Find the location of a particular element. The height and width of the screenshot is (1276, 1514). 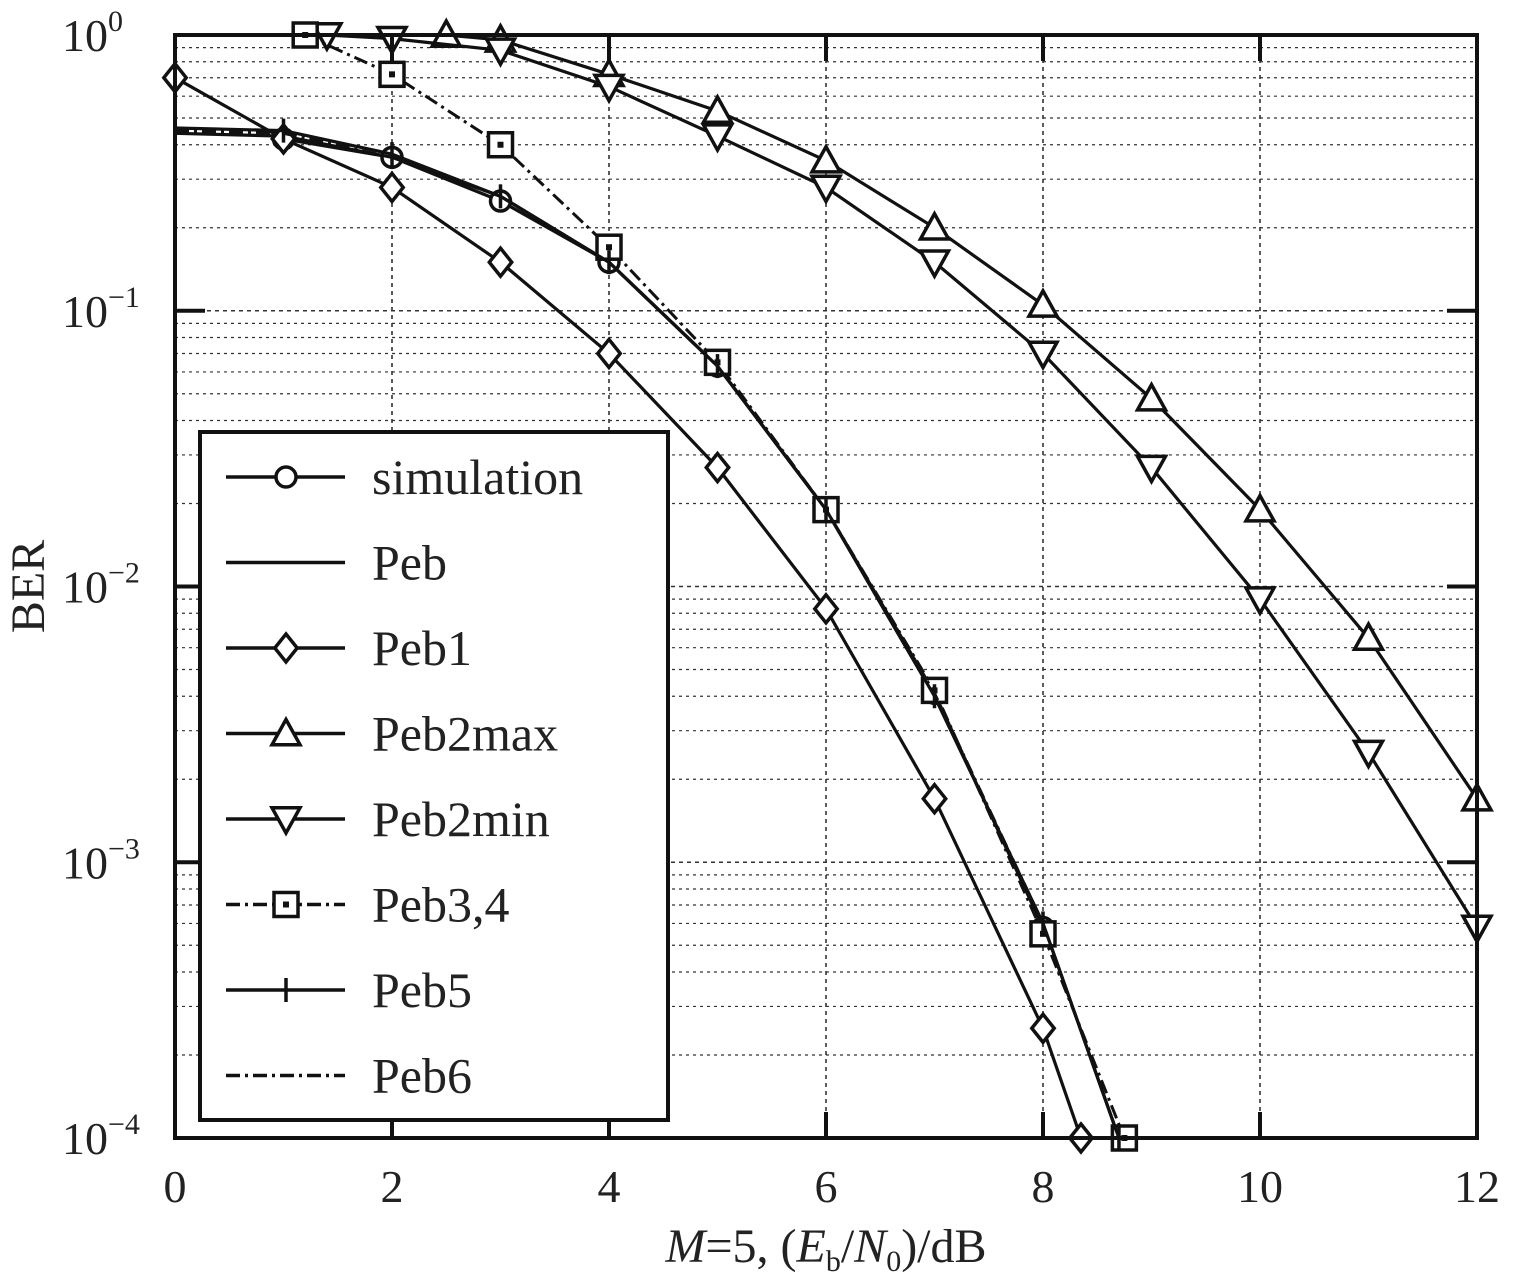

y-tick-label: 10⁻³ is located at coordinates (101, 860).